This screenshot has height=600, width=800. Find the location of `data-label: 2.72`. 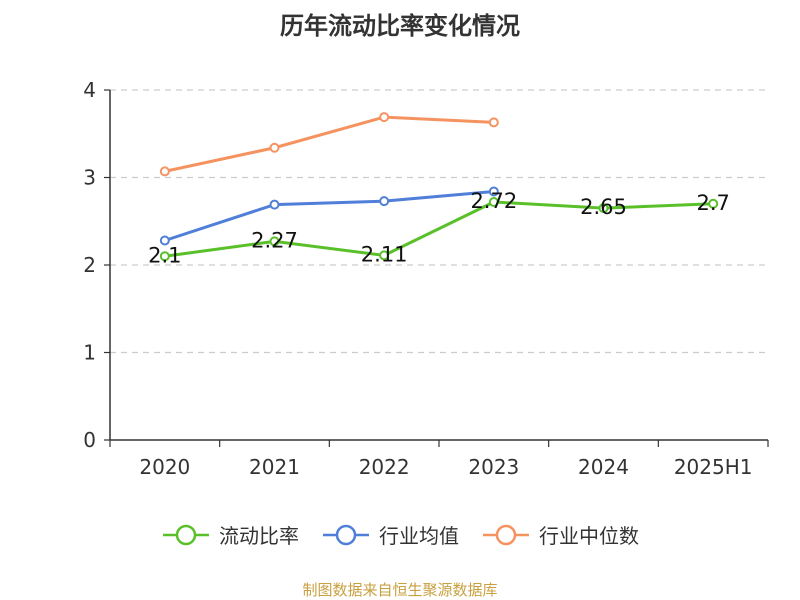

data-label: 2.72 is located at coordinates (493, 201).